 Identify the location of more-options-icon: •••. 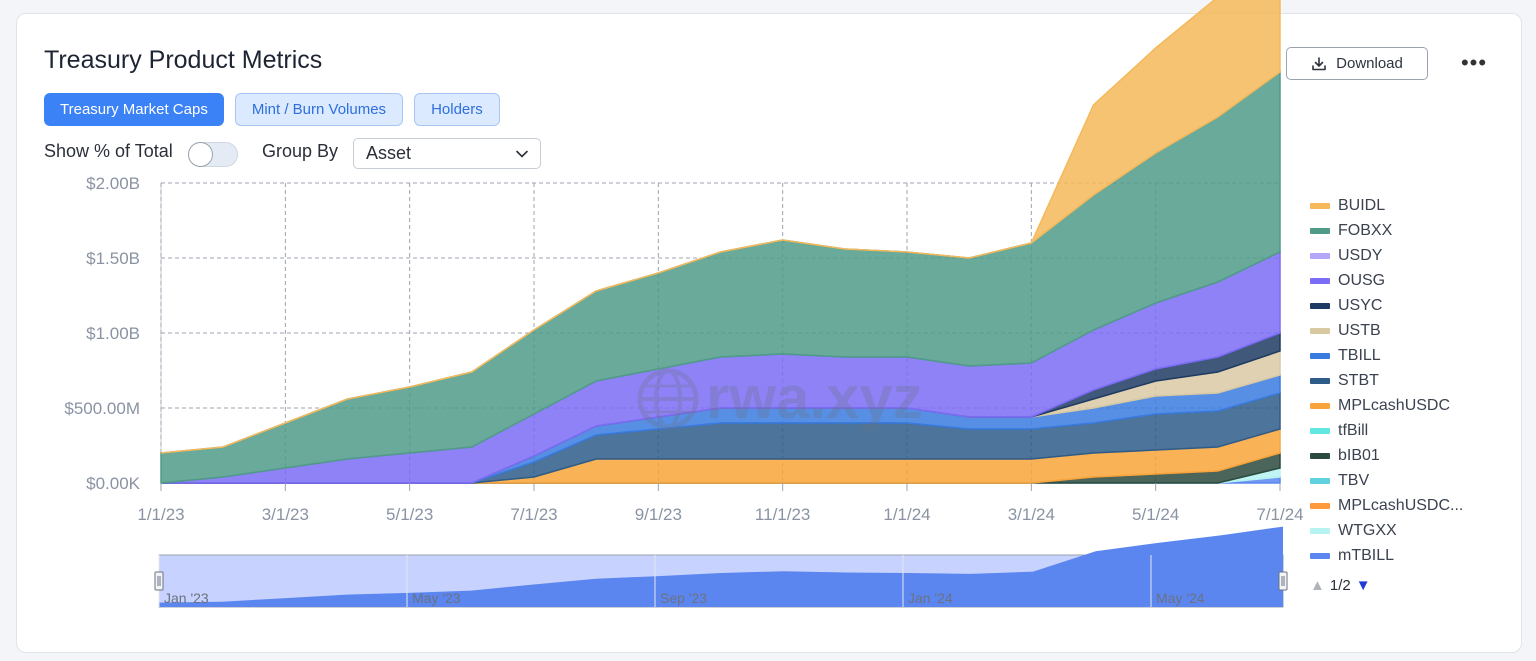
(1474, 62).